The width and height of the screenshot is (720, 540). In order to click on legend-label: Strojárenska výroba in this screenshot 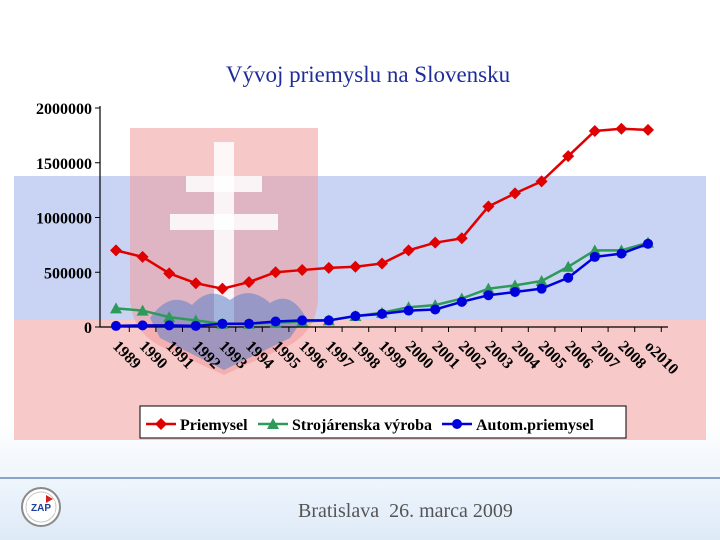, I will do `click(362, 425)`.